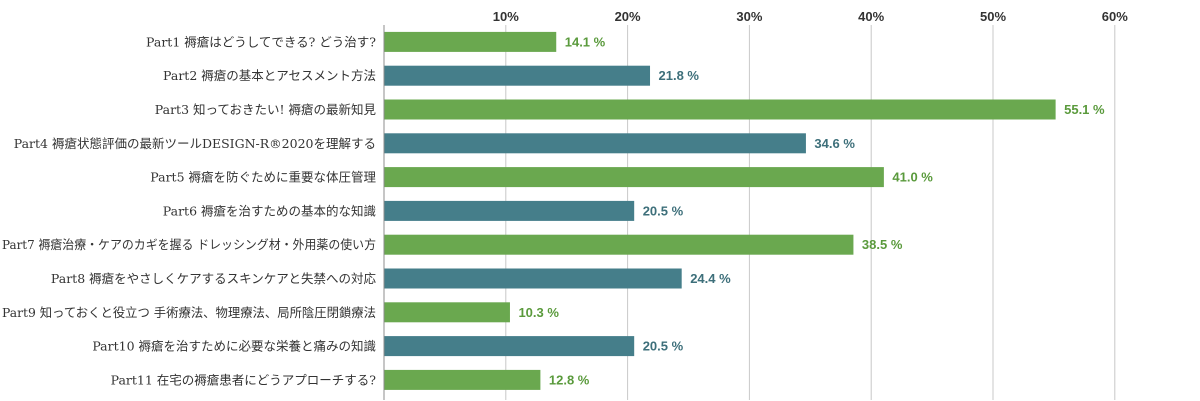 The width and height of the screenshot is (1200, 401). Describe the element at coordinates (263, 177) in the screenshot. I see `category-label: Part5 褥瘡を防ぐために重要な体圧管理` at that location.